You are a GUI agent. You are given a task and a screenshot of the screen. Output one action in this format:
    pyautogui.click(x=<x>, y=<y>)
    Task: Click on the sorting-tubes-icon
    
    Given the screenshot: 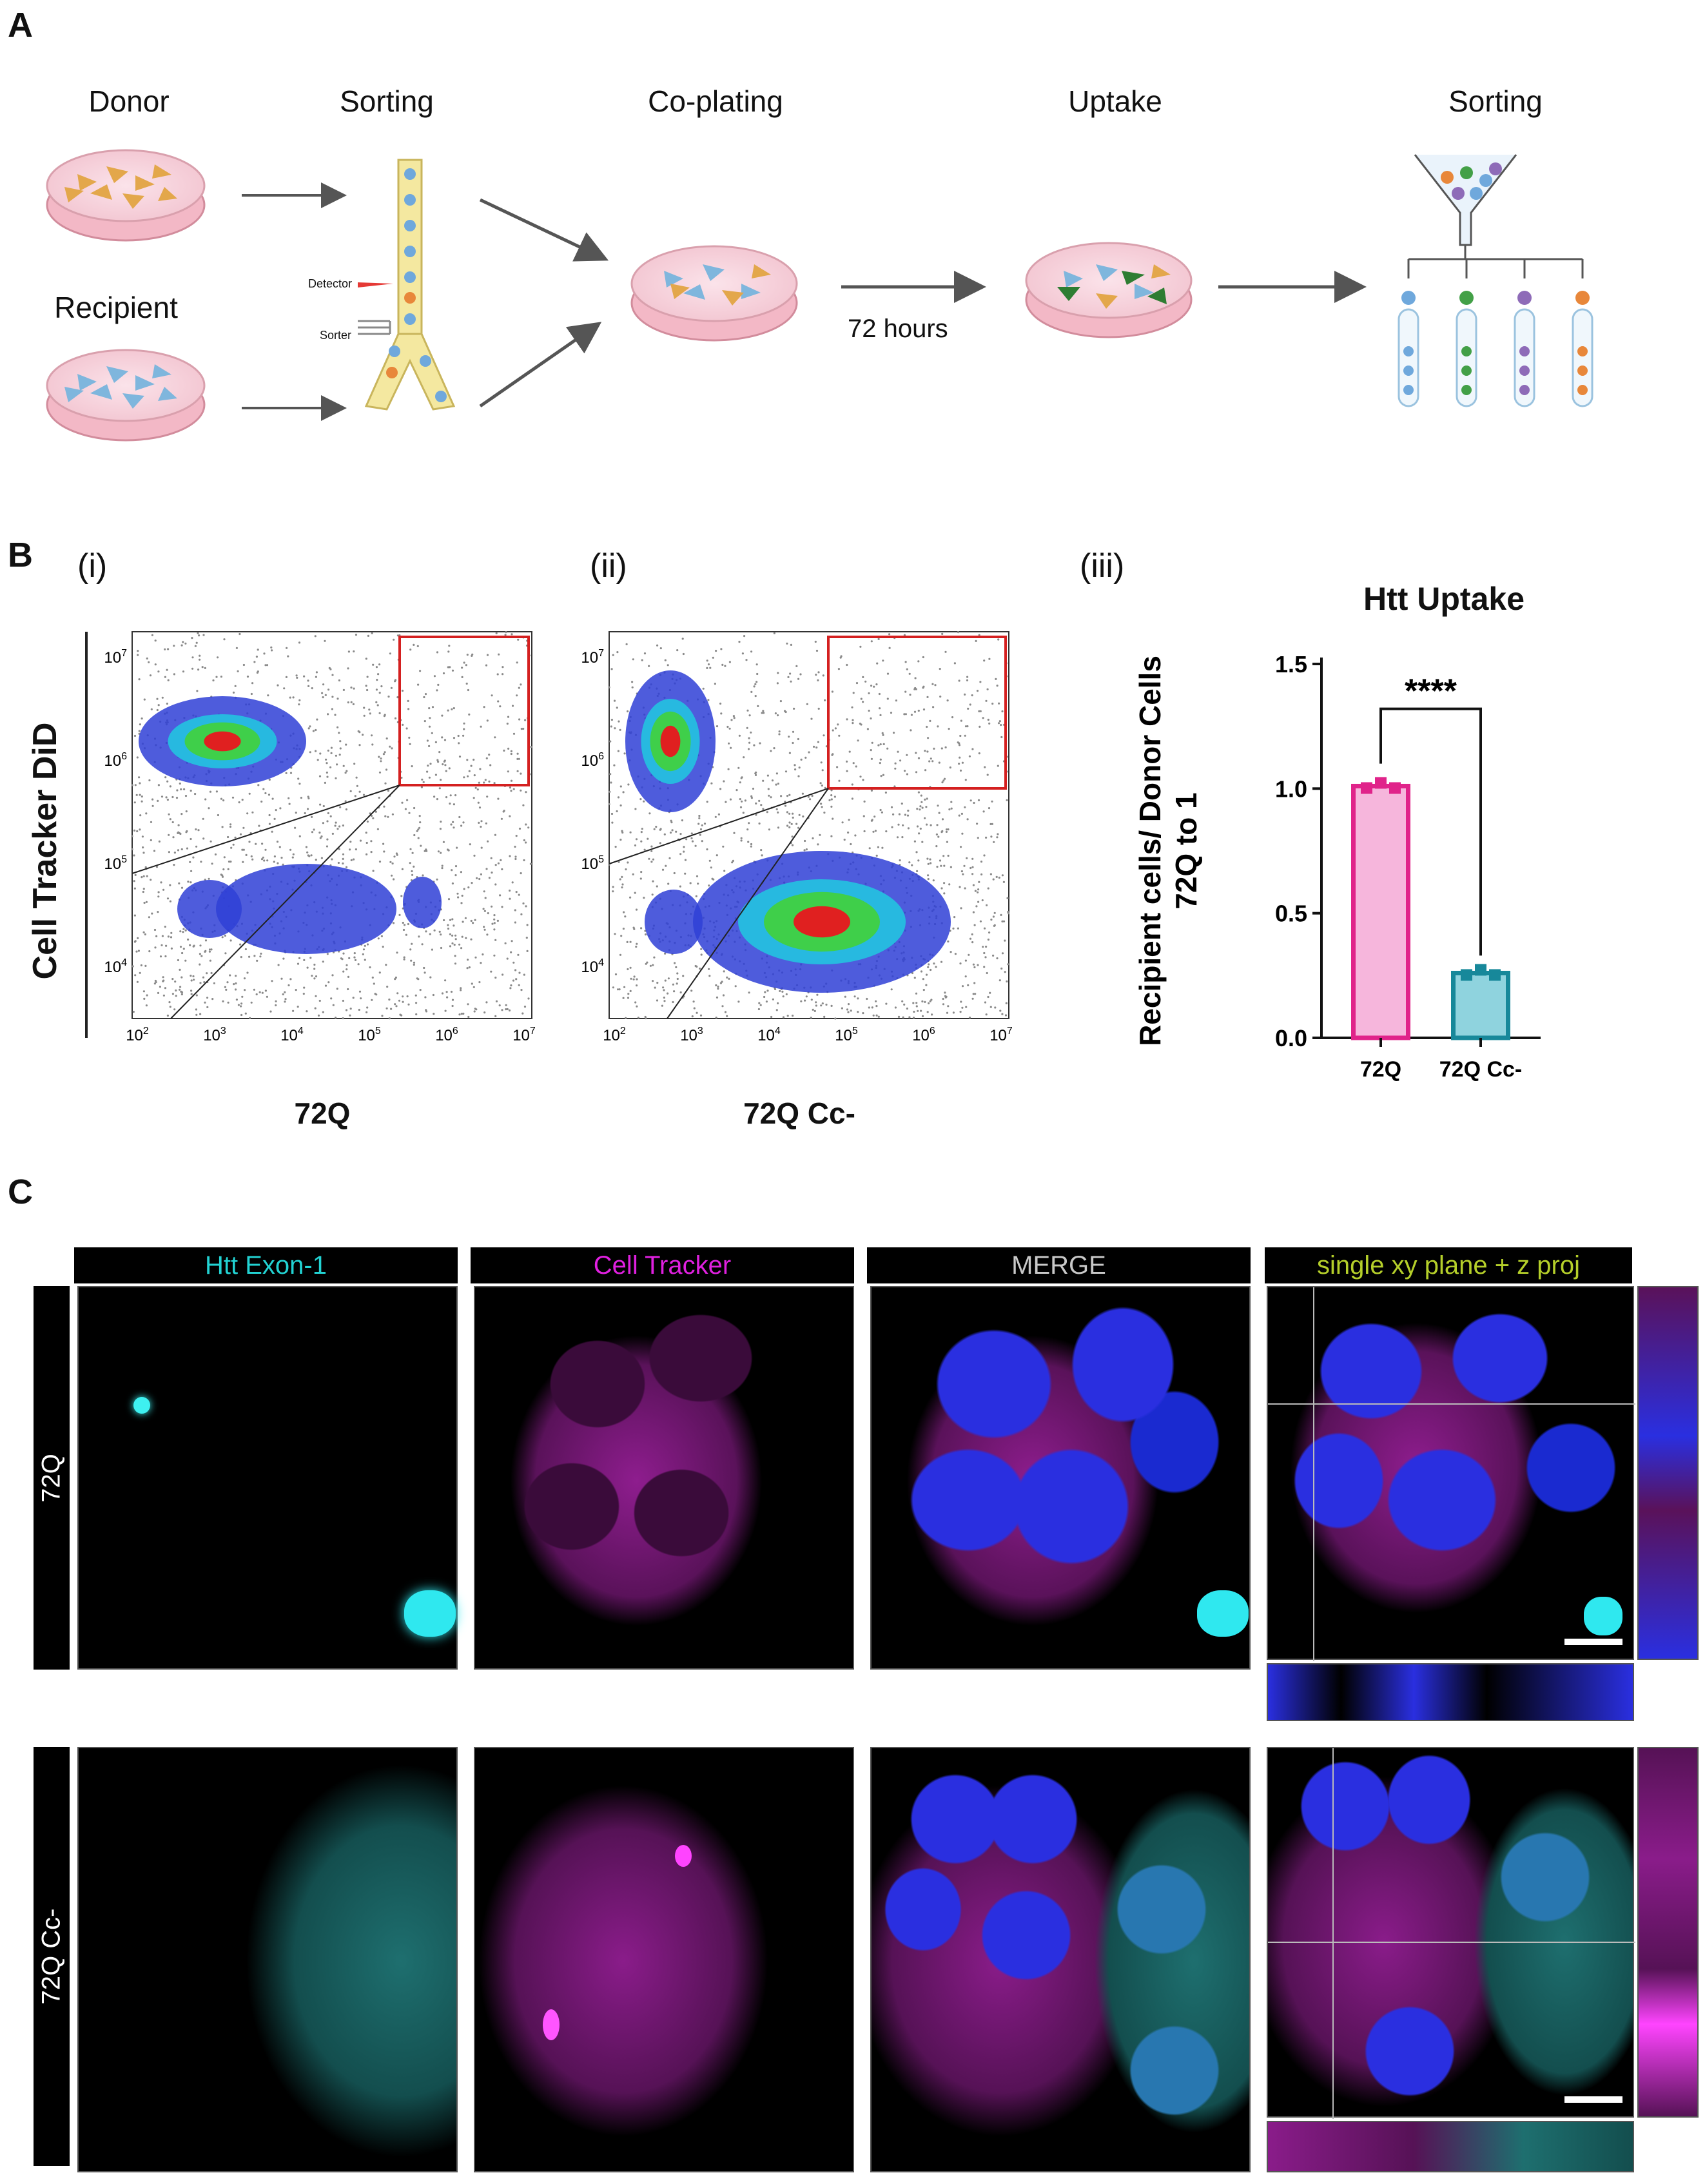 What is the action you would take?
    pyautogui.click(x=1495, y=280)
    